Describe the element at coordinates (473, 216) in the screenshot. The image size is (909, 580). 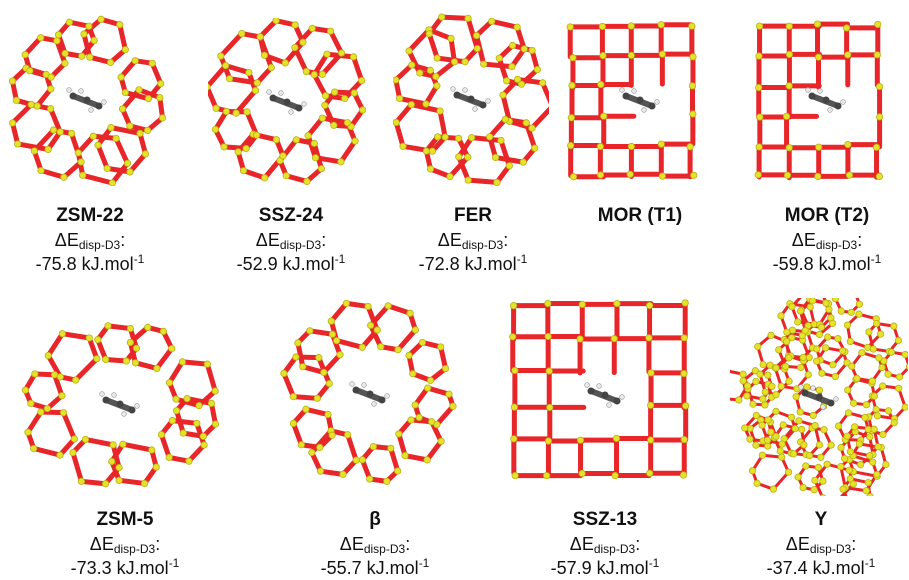
I see `zeolite-name: FER` at that location.